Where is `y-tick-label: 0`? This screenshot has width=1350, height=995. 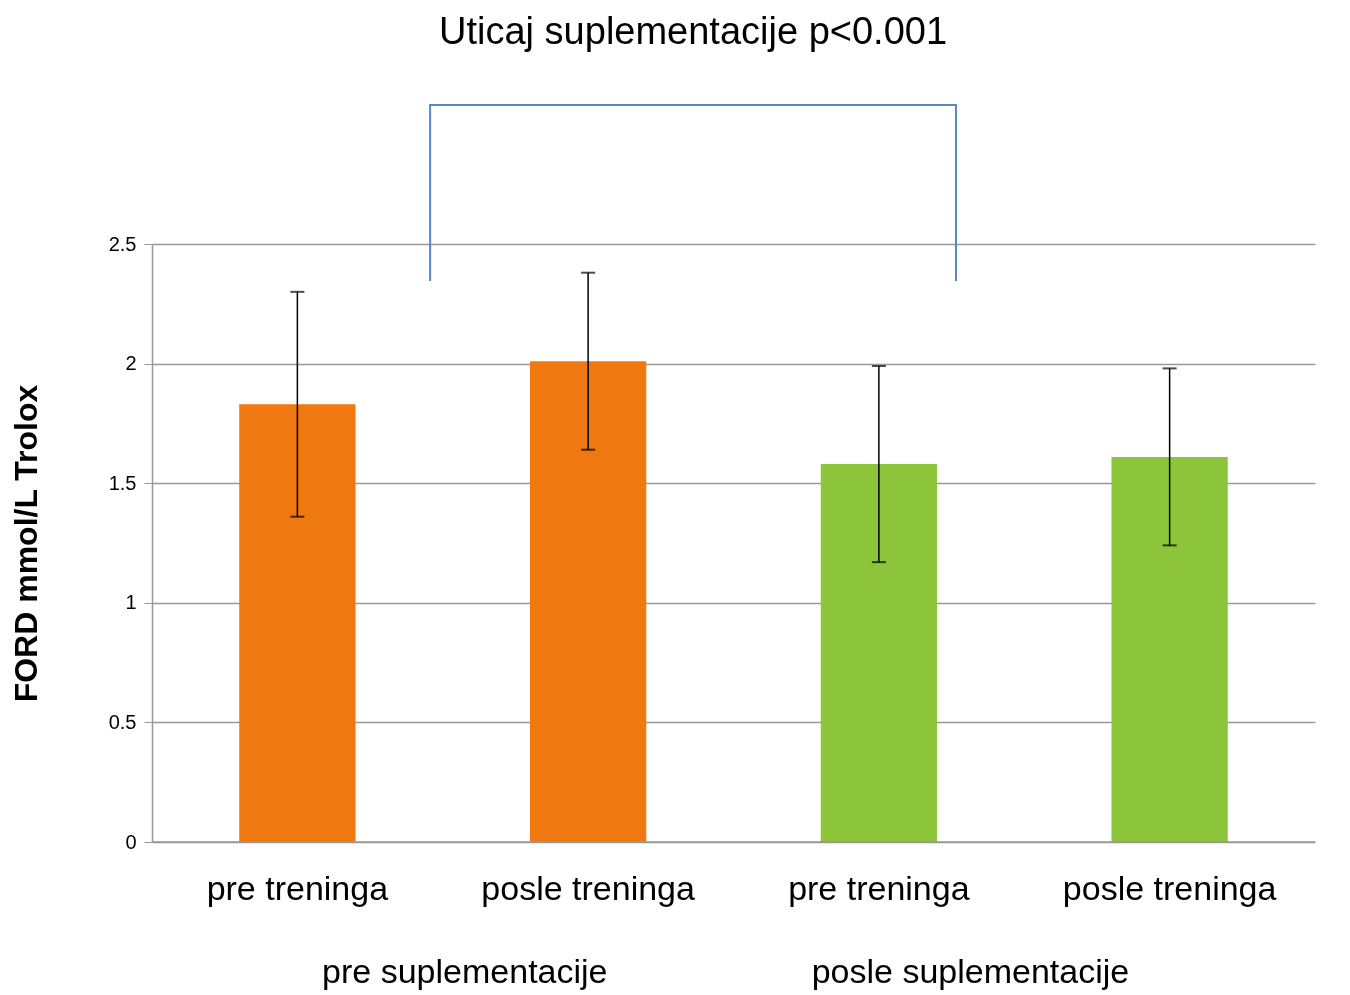
y-tick-label: 0 is located at coordinates (131, 841).